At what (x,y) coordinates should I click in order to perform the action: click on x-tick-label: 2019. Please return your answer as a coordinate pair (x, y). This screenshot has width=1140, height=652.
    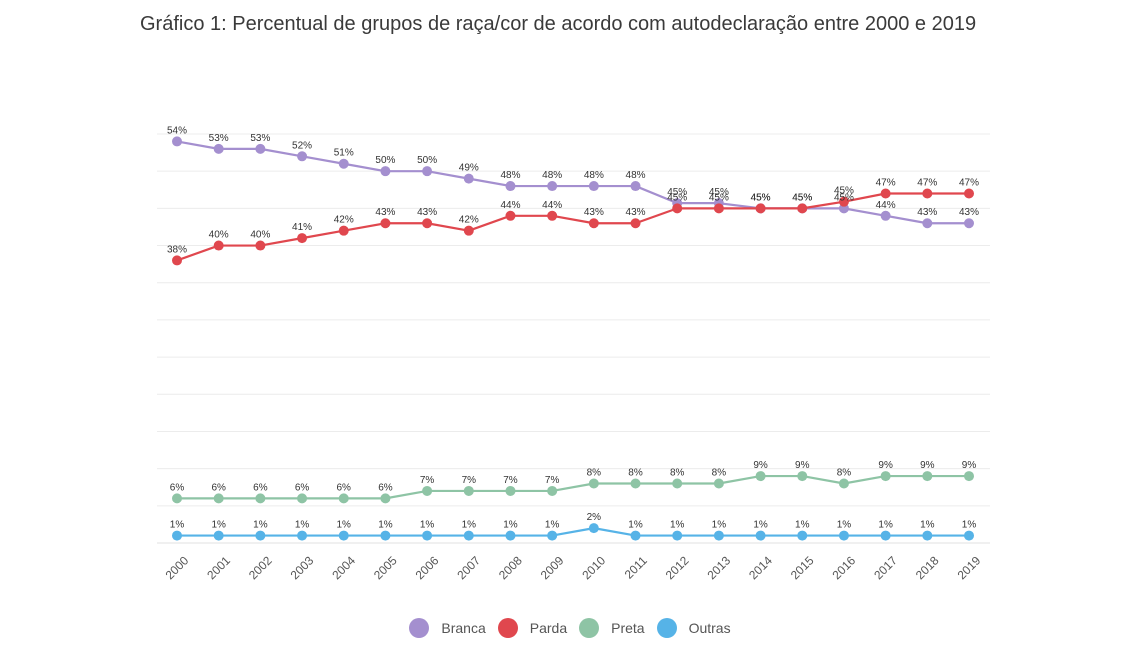
    Looking at the image, I should click on (969, 567).